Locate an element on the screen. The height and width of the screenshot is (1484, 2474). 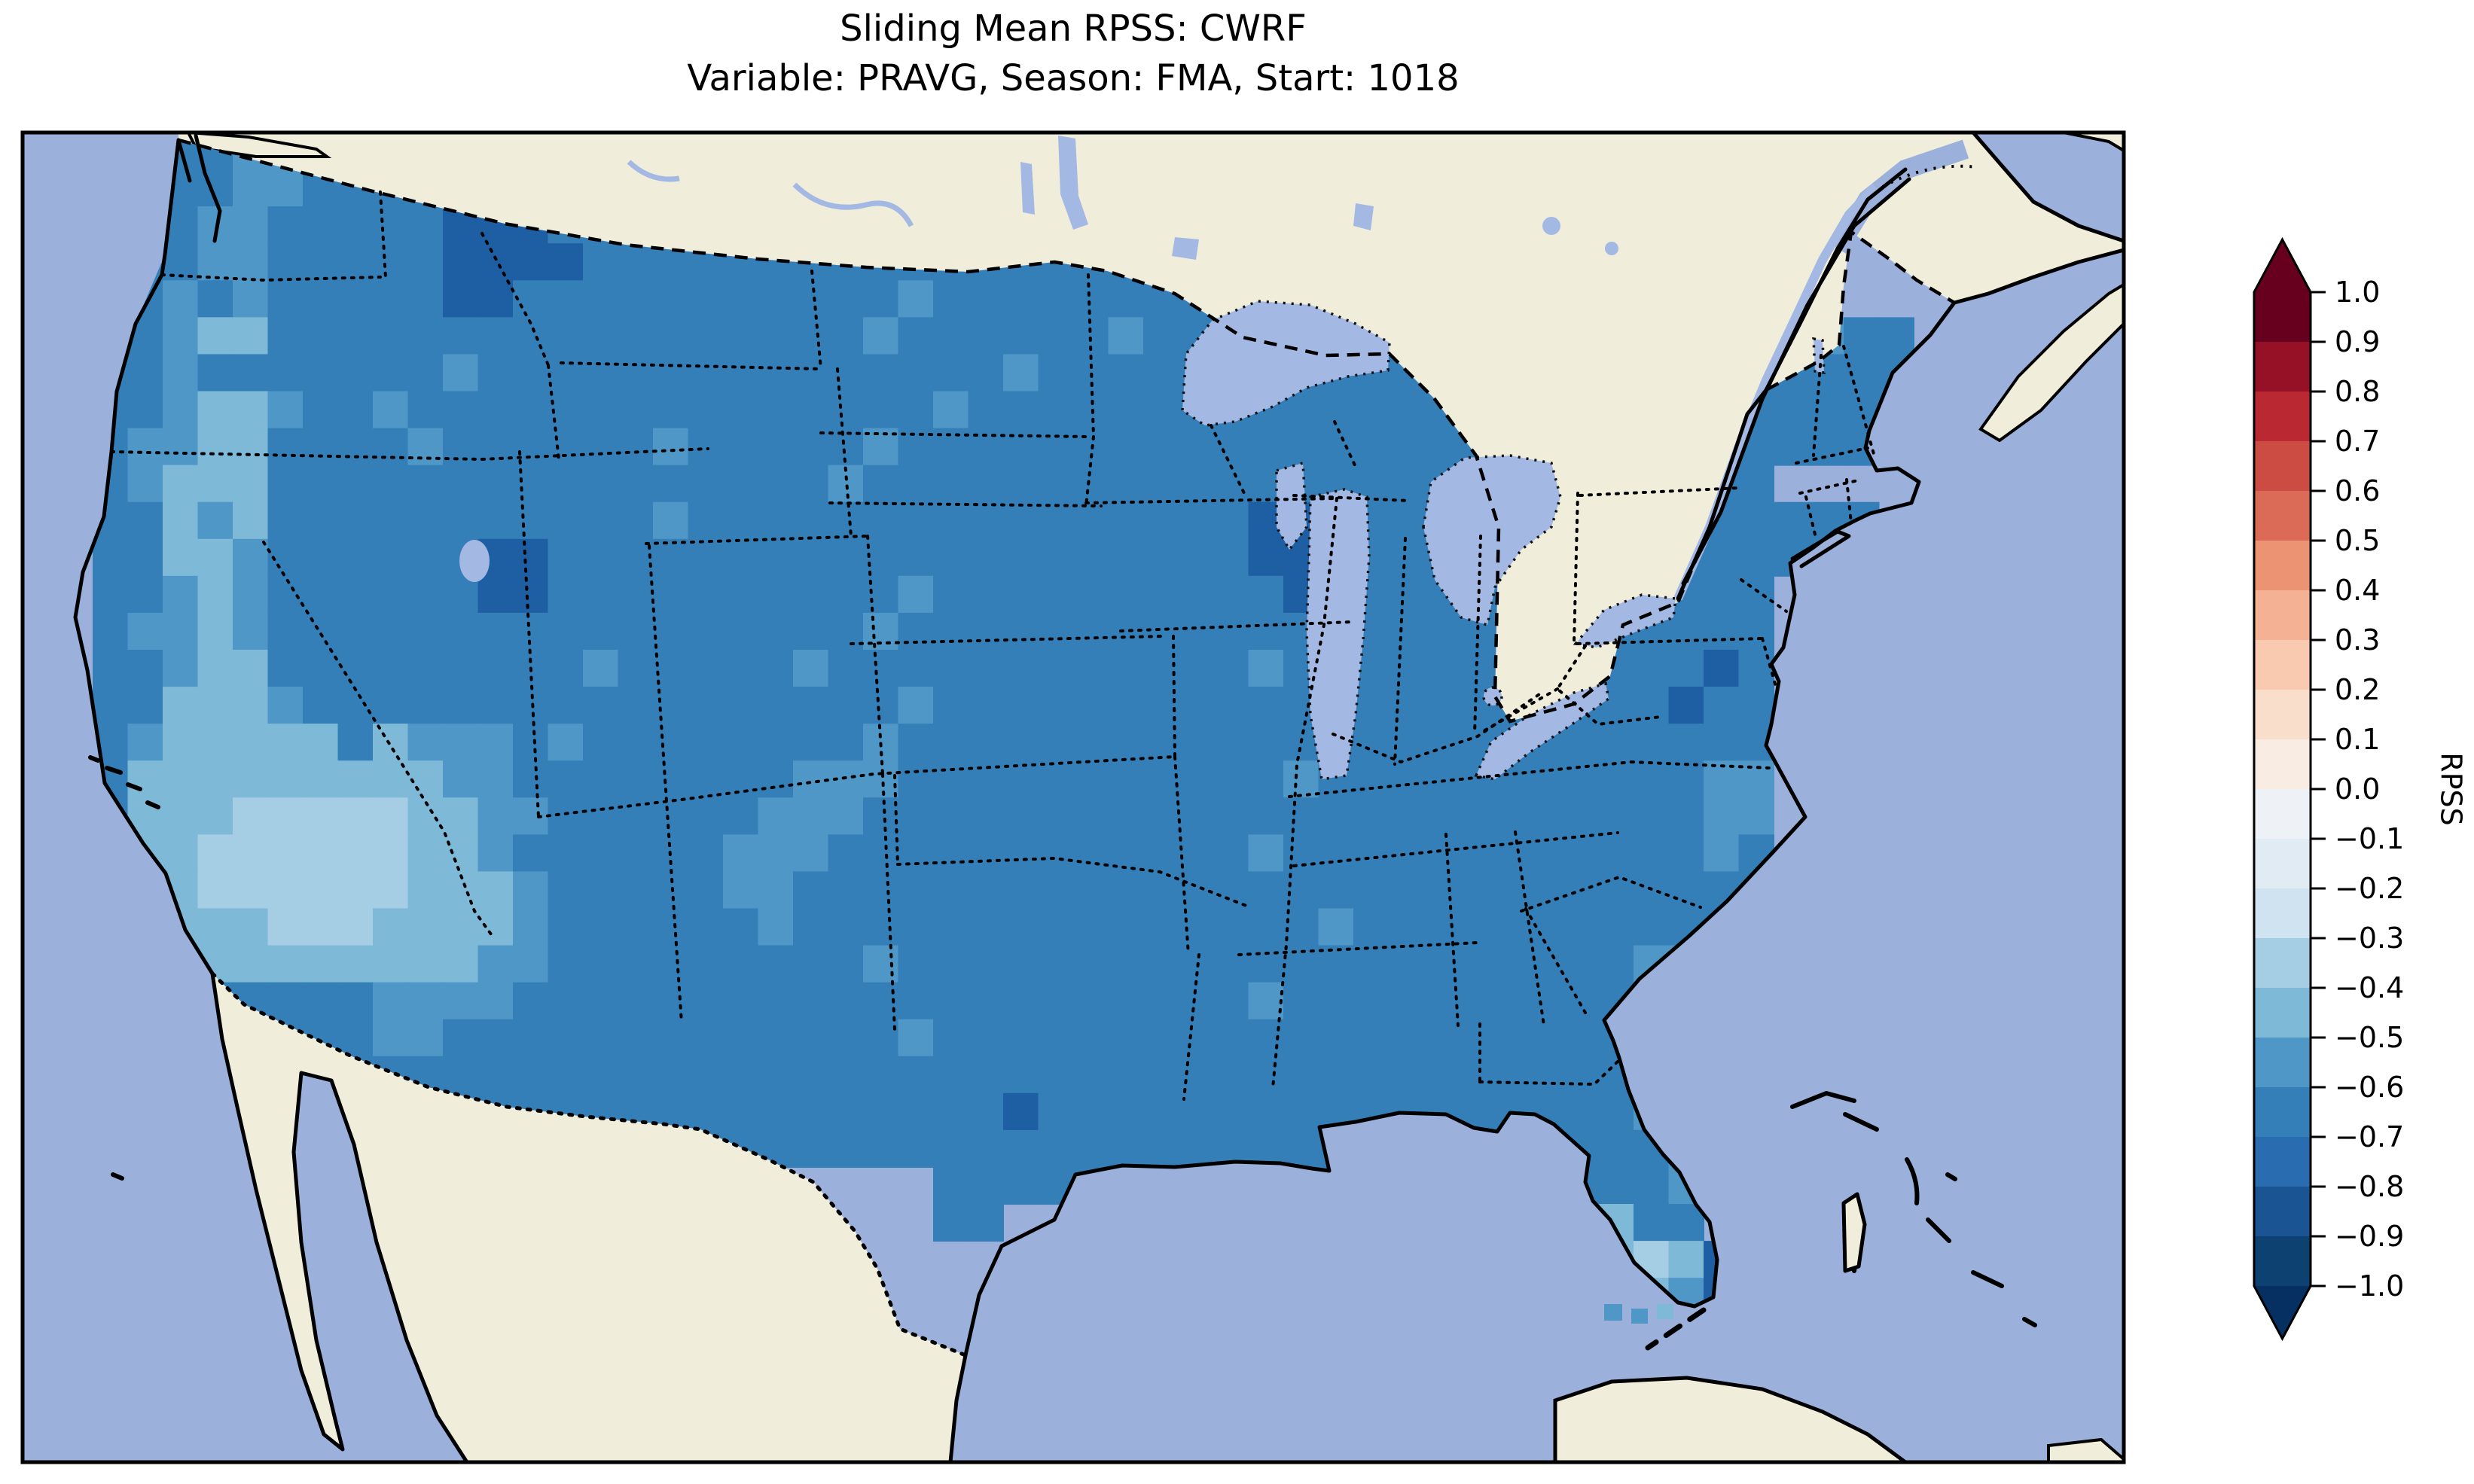
california-channel-islands is located at coordinates (124, 968).